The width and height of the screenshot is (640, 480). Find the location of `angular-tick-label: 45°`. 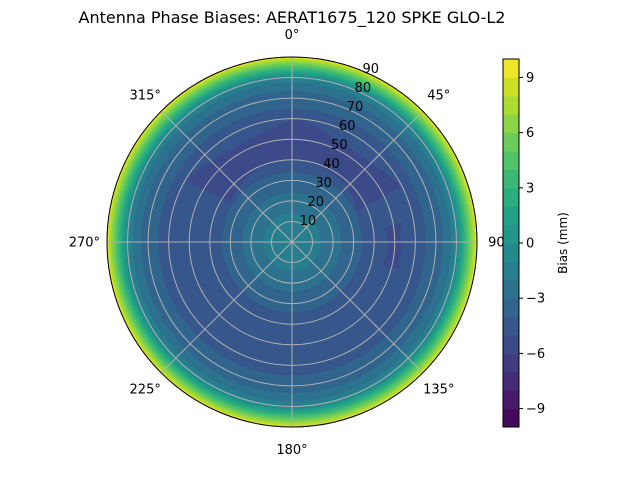

angular-tick-label: 45° is located at coordinates (438, 96).